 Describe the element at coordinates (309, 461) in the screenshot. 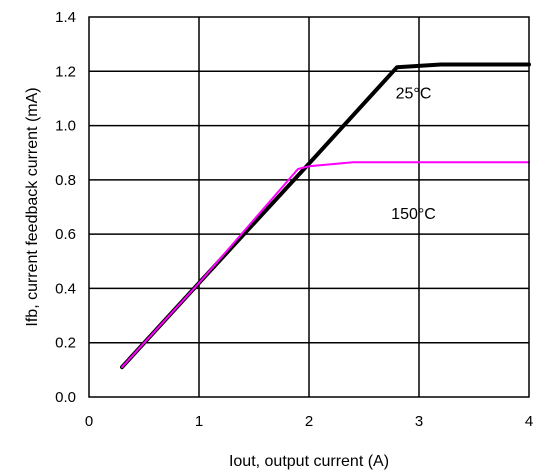

I see `x-axis-label: Iout, output current (A)` at that location.